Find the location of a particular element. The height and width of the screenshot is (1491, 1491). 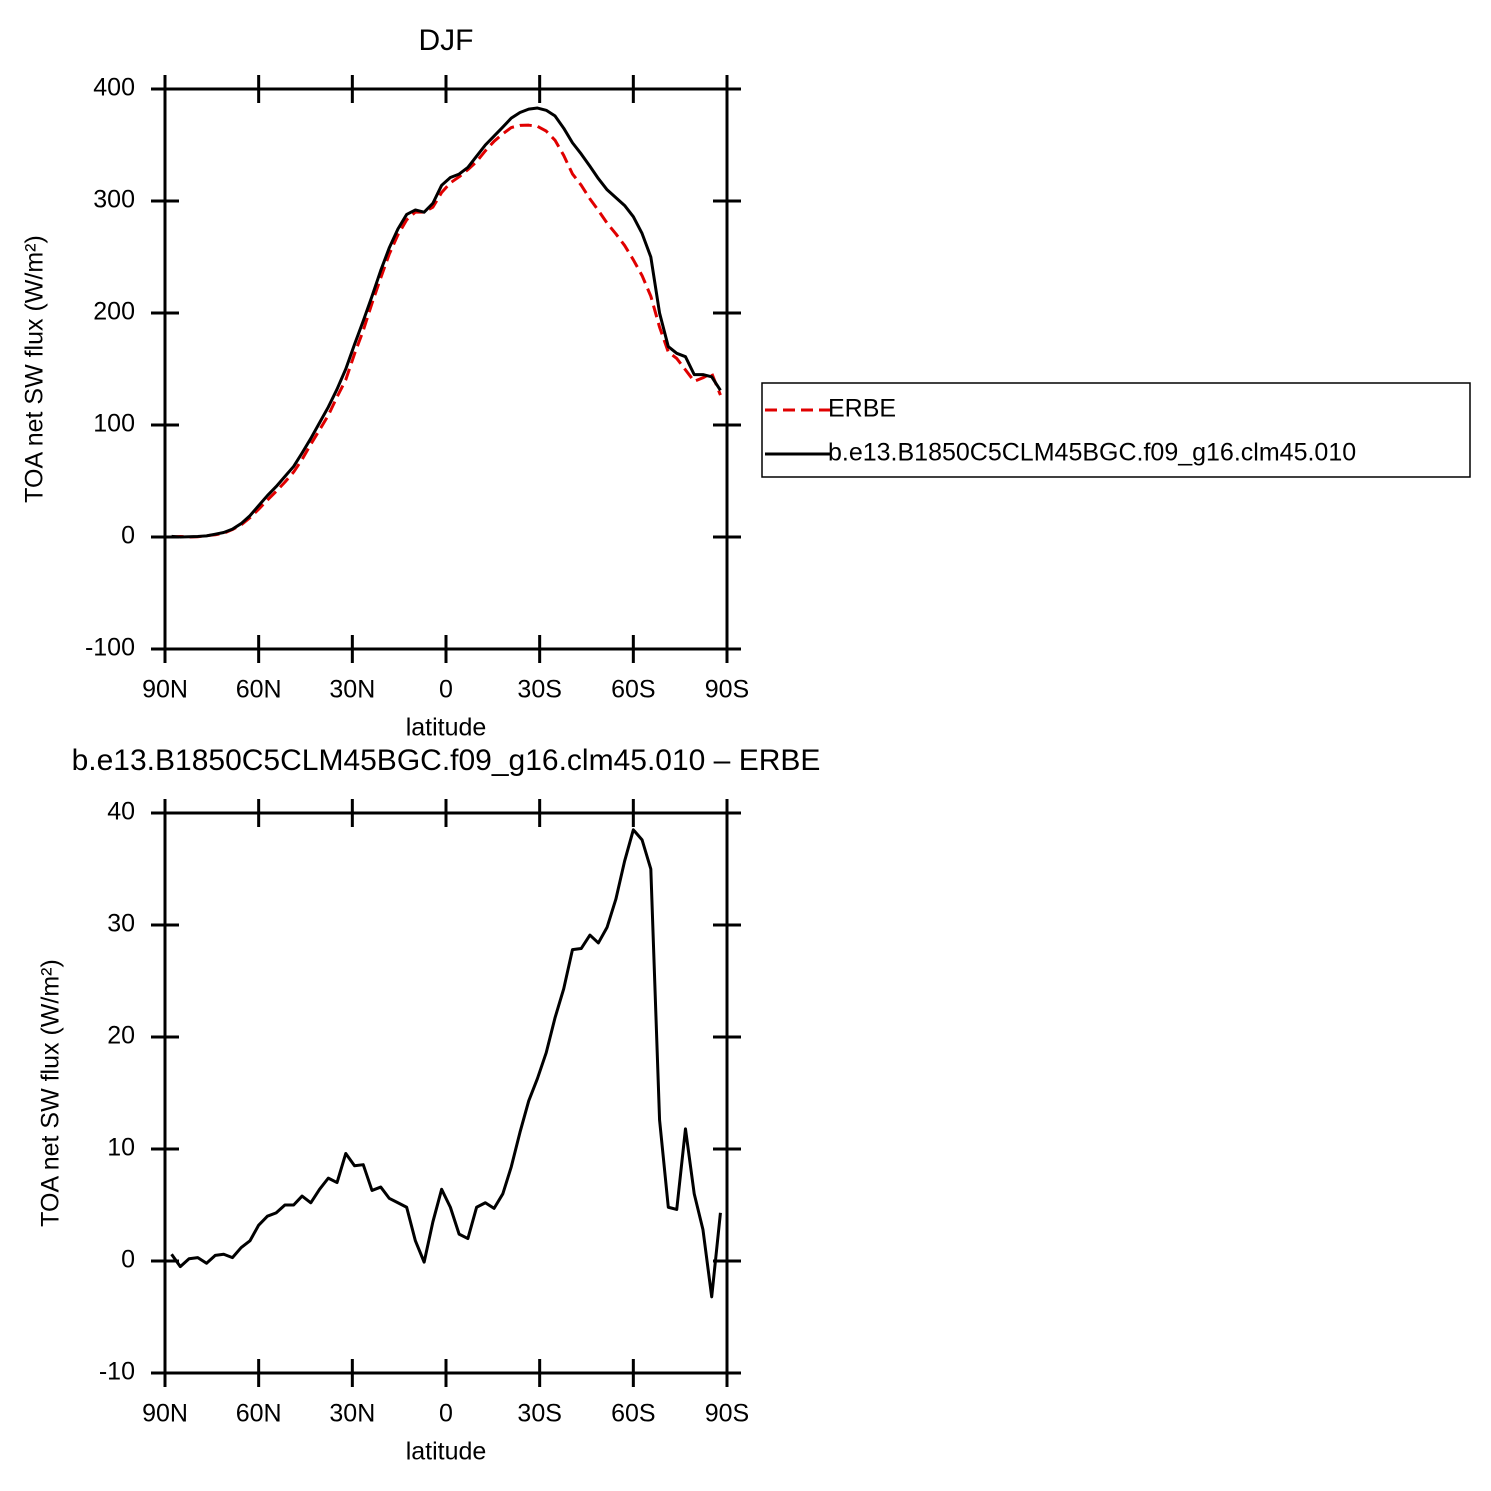

chart-title: DJF is located at coordinates (446, 40).